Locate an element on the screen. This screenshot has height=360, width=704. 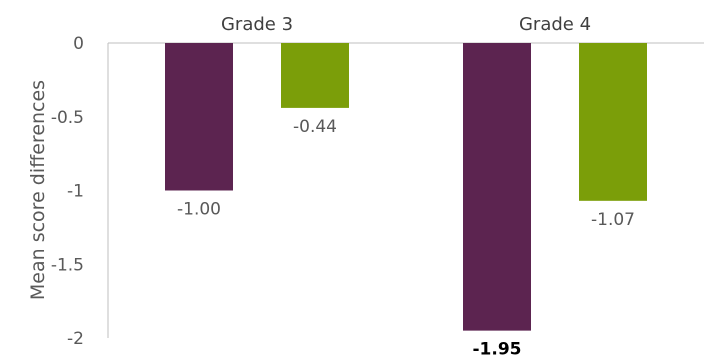
category-label: Grade 3 is located at coordinates (257, 24).